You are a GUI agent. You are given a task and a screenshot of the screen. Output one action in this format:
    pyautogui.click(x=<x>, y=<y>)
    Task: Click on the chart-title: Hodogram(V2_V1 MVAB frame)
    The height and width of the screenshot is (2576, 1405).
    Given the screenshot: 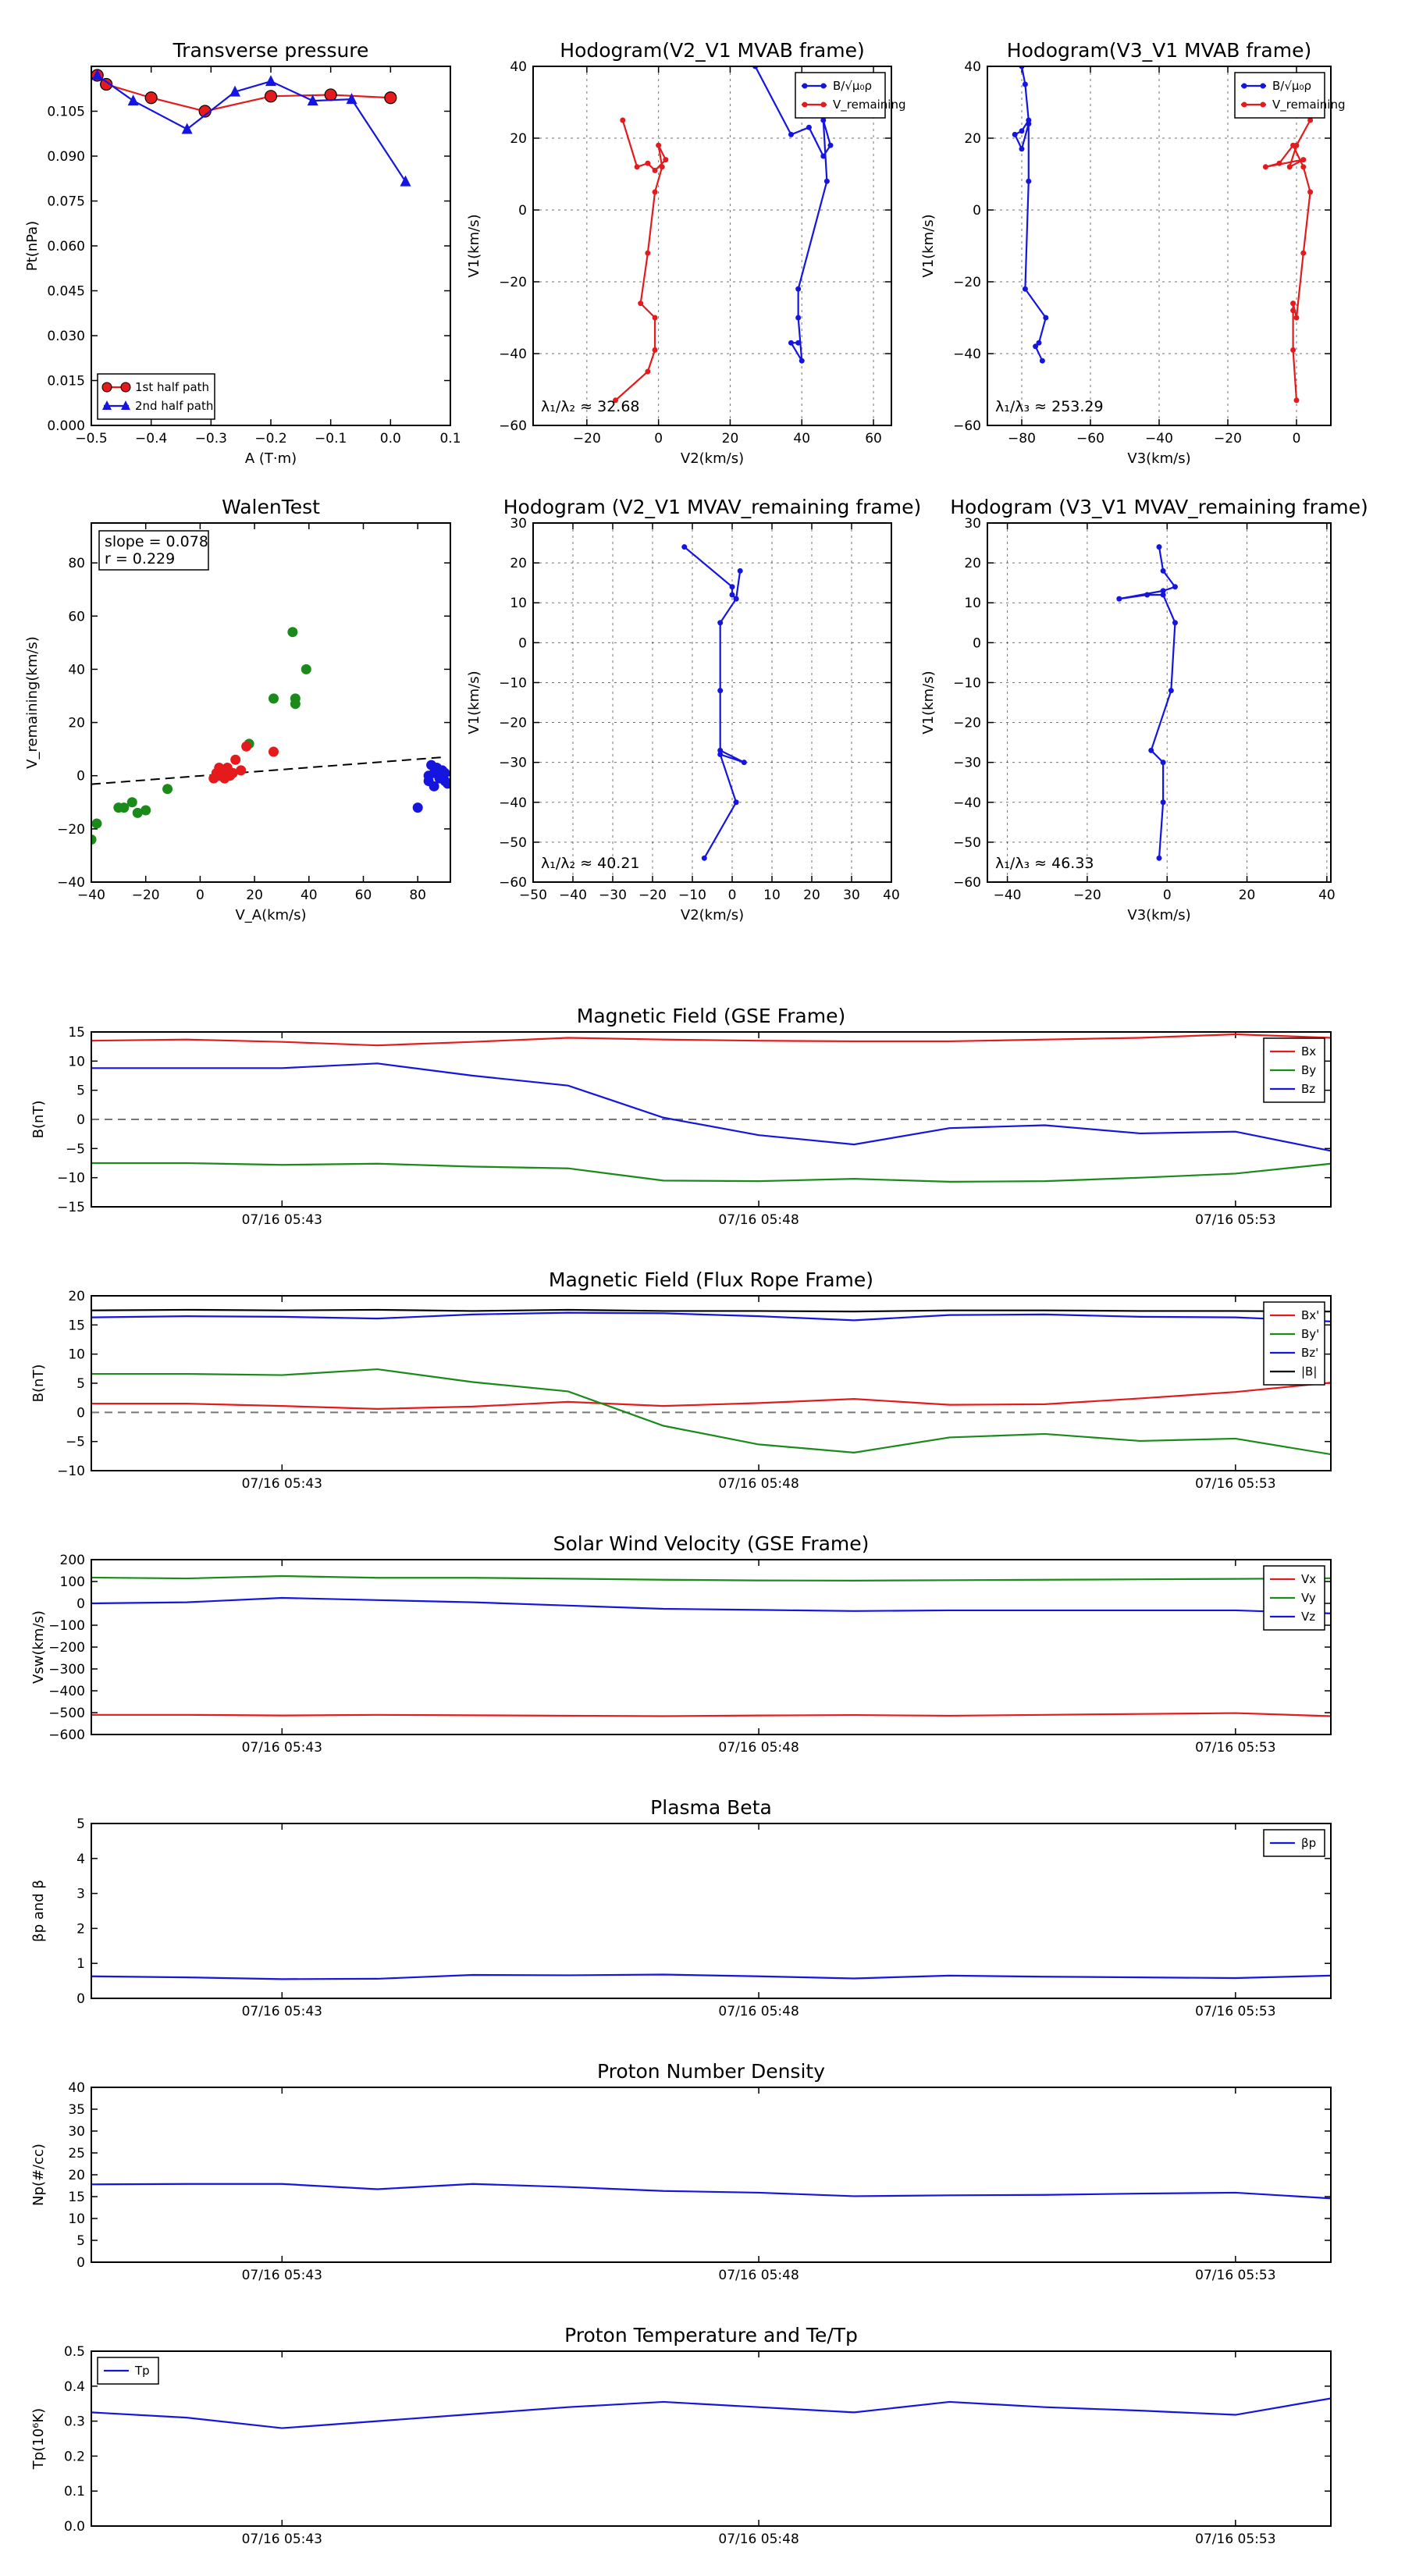 What is the action you would take?
    pyautogui.click(x=712, y=51)
    